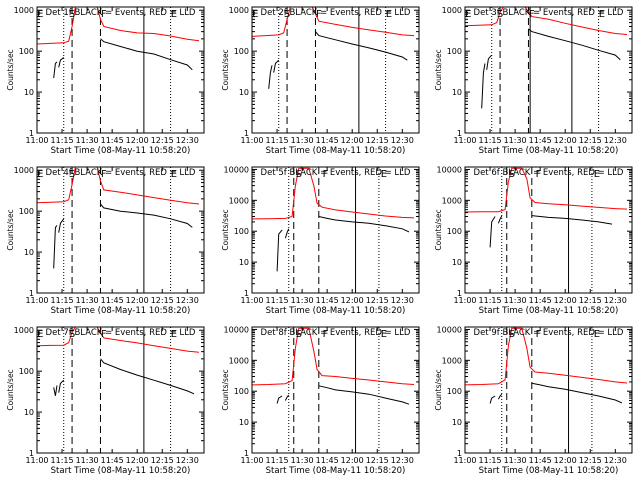 This screenshot has width=640, height=480. I want to click on x-tick-label: 11:30, so click(515, 460).